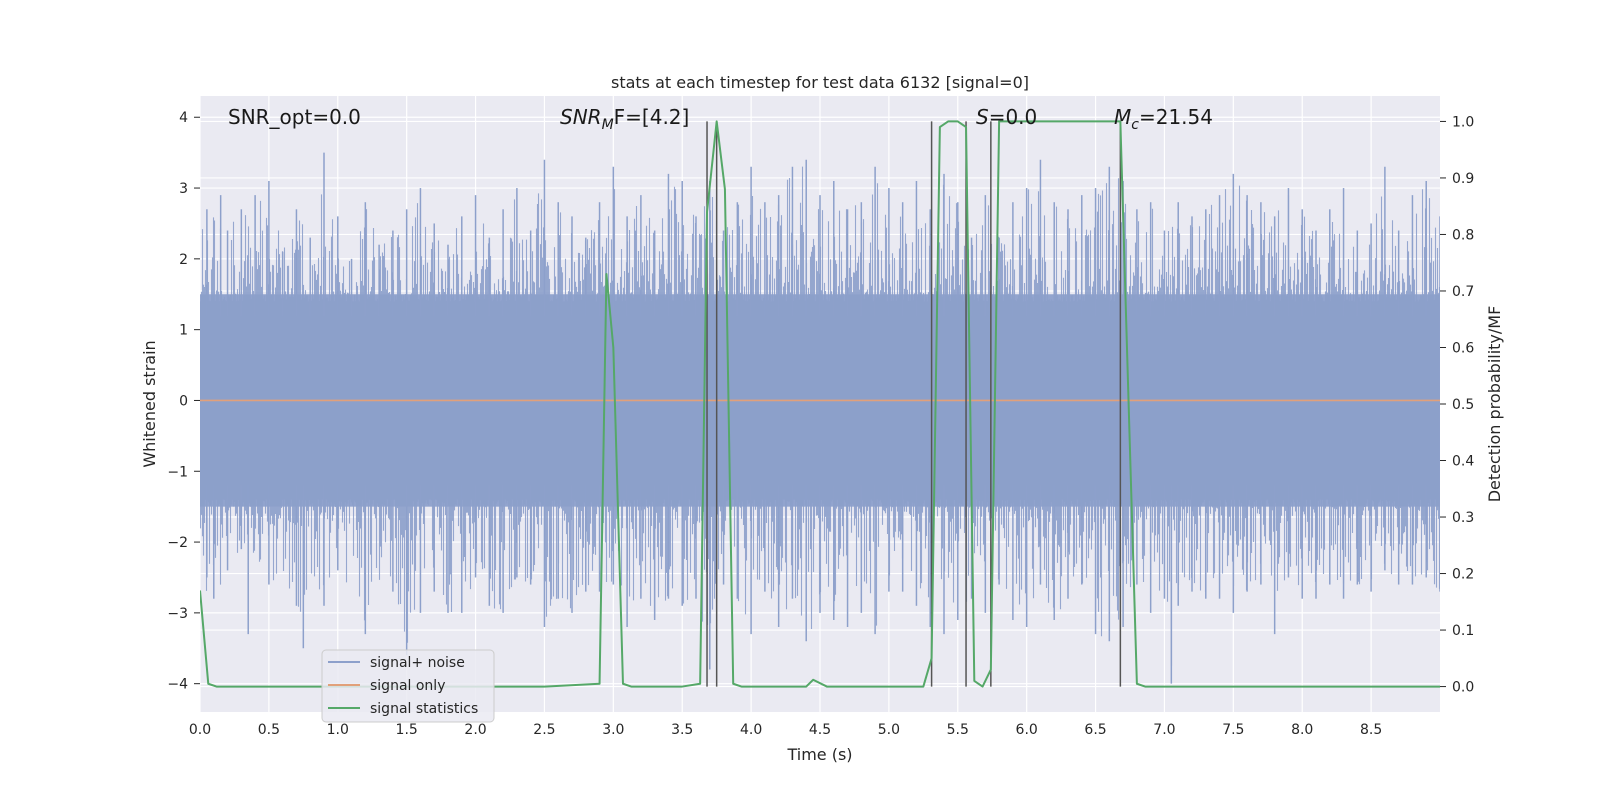 This screenshot has height=800, width=1600. Describe the element at coordinates (613, 730) in the screenshot. I see `x-tick-label-6: 3.0` at that location.